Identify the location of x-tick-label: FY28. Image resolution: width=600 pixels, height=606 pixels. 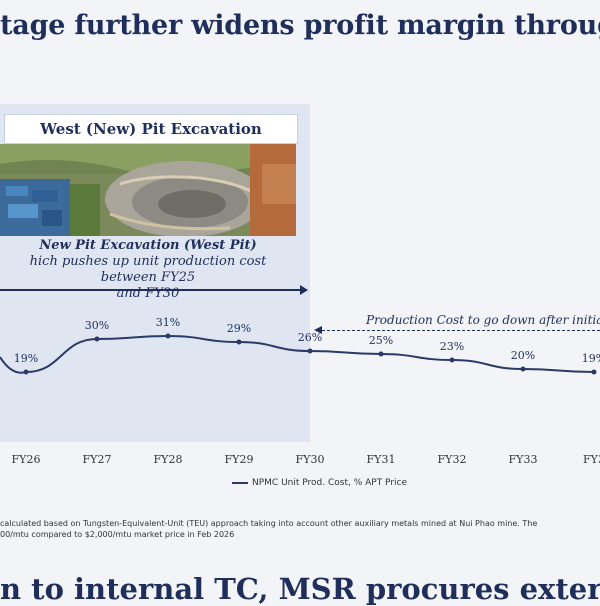
(168, 459).